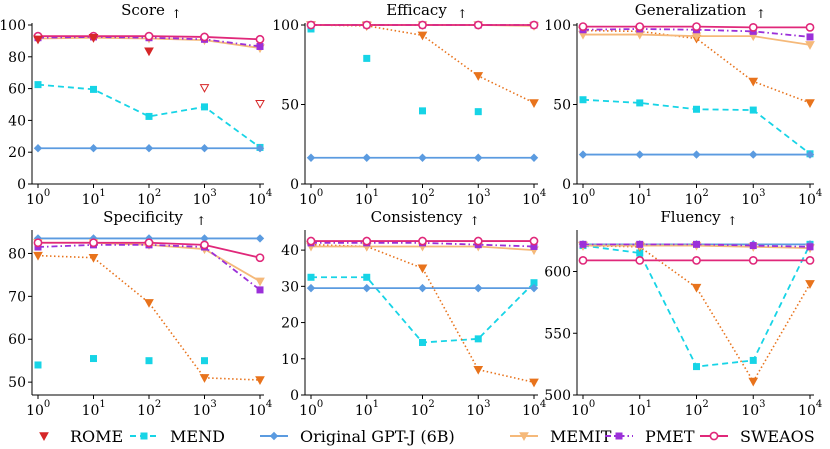  Describe the element at coordinates (757, 436) in the screenshot. I see `legend-item-sweaos: SWEAOS` at that location.